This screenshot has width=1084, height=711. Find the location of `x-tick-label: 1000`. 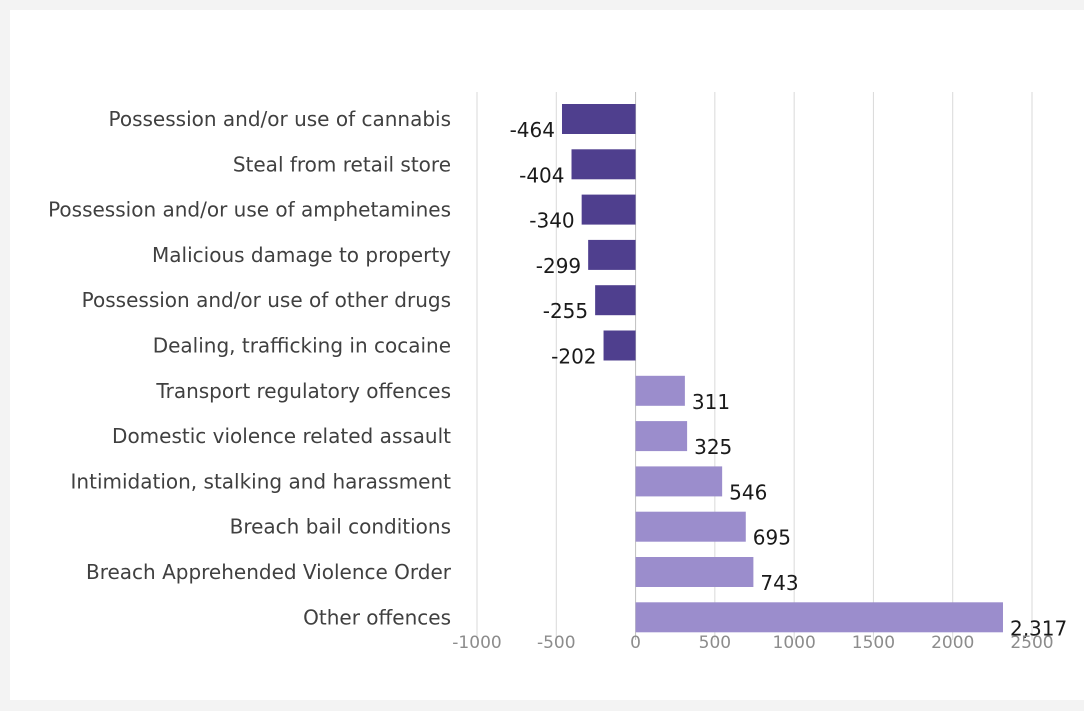

x-tick-label: 1000 is located at coordinates (794, 643).